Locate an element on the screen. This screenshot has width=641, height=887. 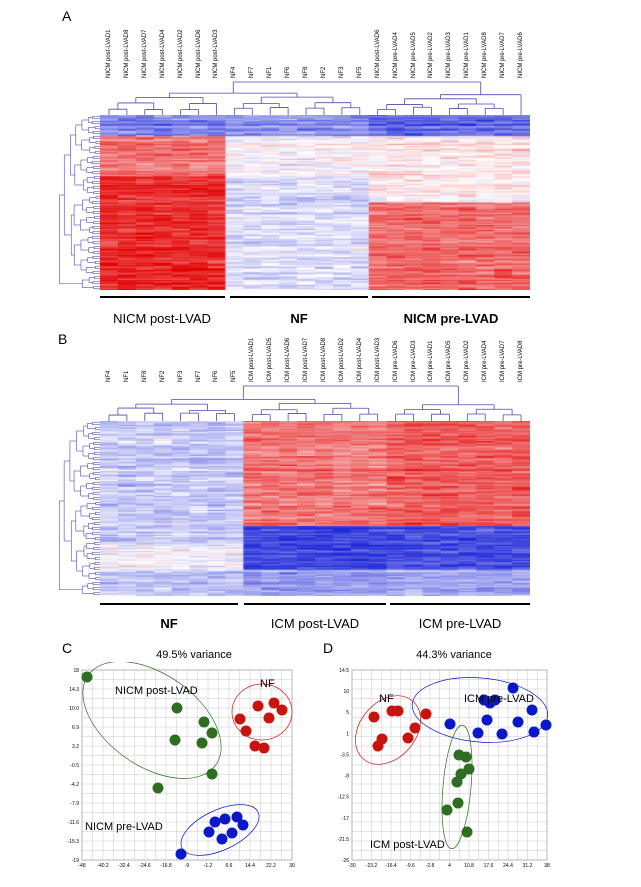
panelA-sample-label: NICM post-LVAD8 is located at coordinates (126, 53).